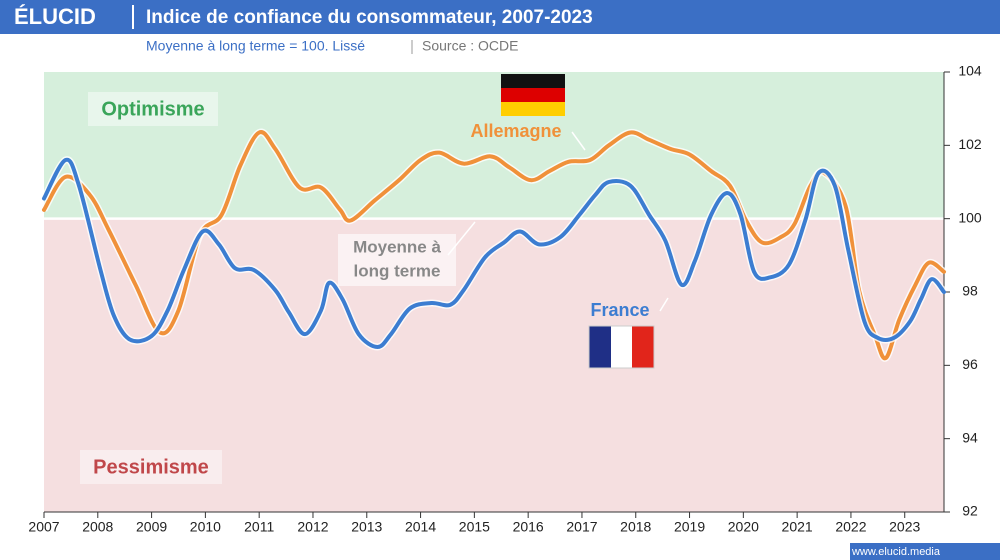 This screenshot has height=560, width=1000. Describe the element at coordinates (474, 527) in the screenshot. I see `x-tick-label: 2015` at that location.